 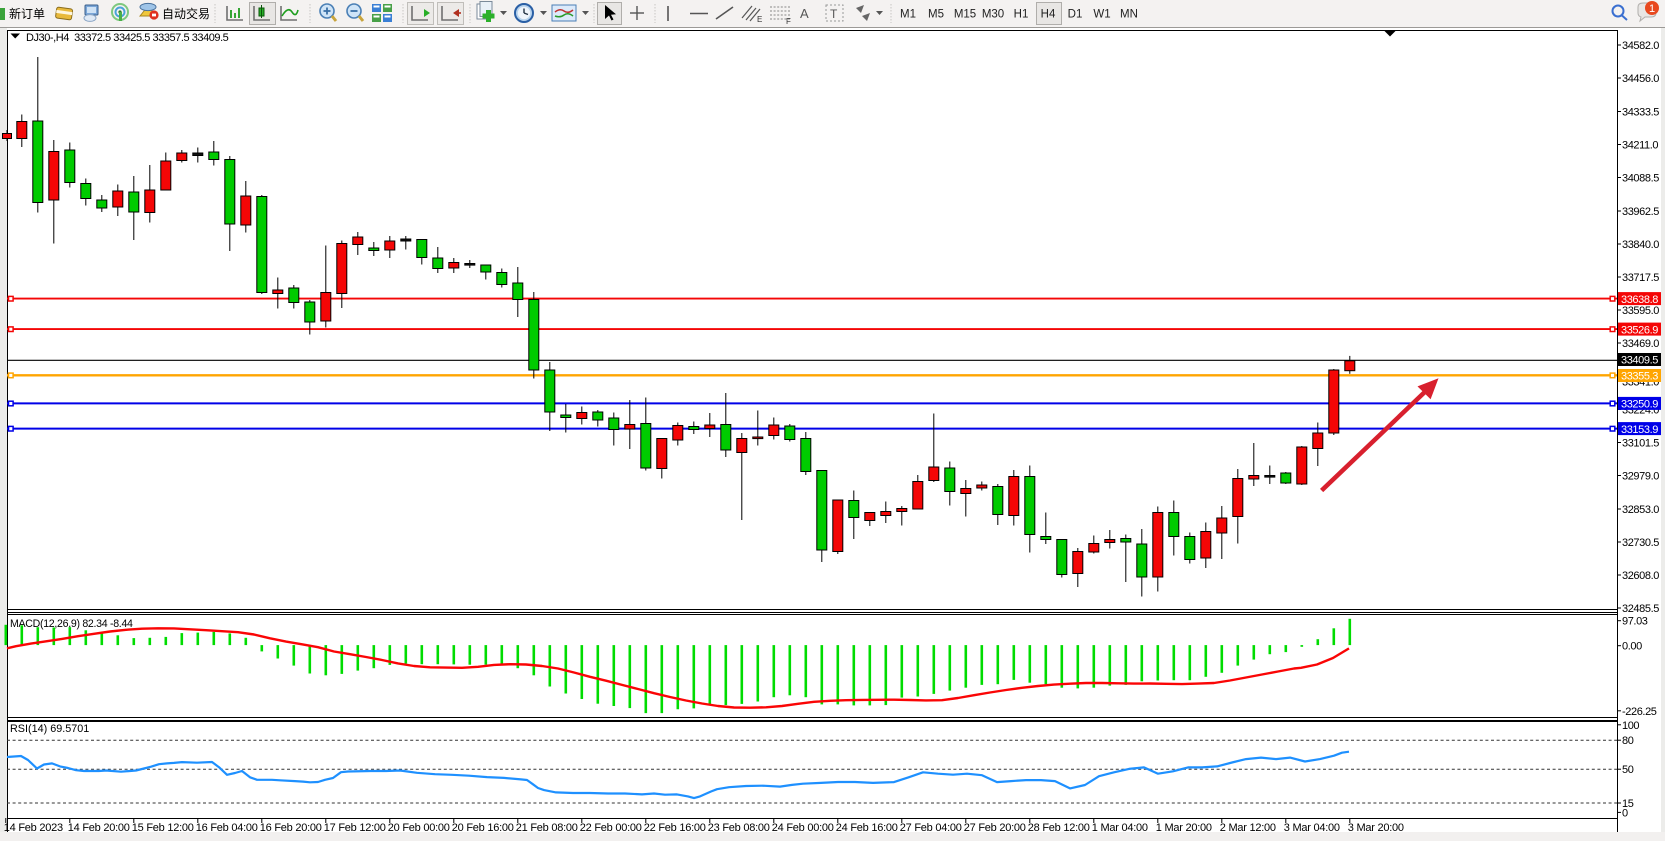 What do you see at coordinates (931, 828) in the screenshot?
I see `svg-text: 27 Feb 04:00` at bounding box center [931, 828].